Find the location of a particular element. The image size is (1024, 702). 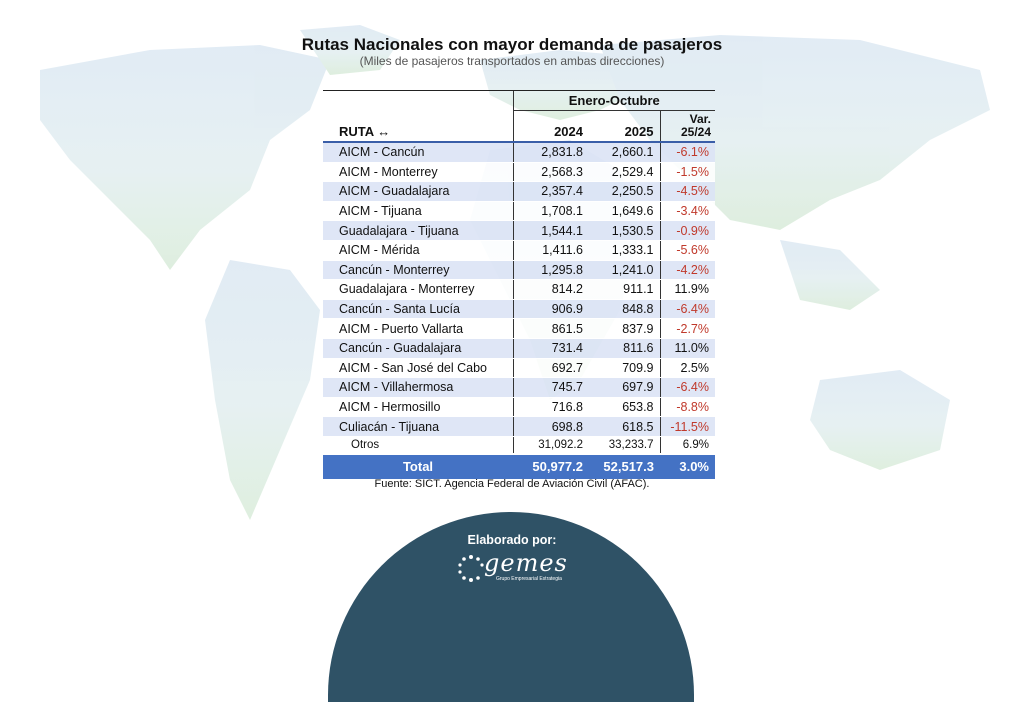

table-row: AICM - Cancún 2,831.8 2,660.1 -6.1% is located at coordinates (519, 152).